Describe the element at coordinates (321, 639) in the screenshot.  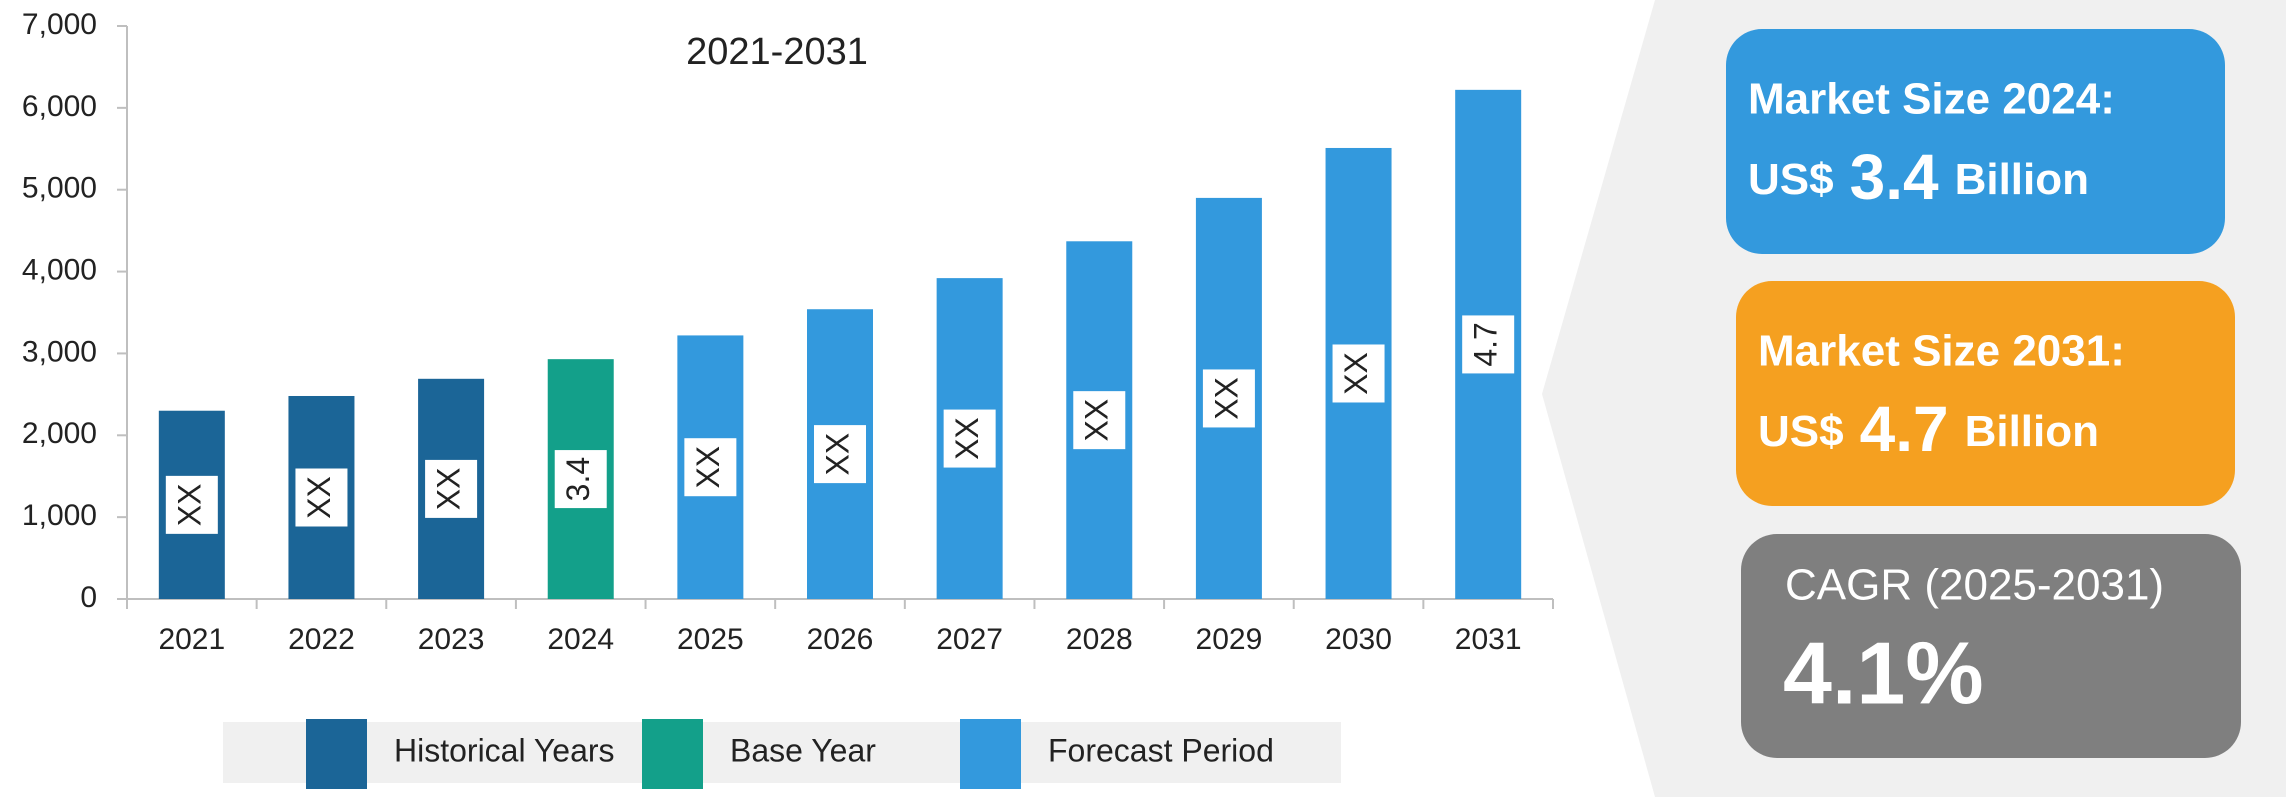
I see `x-tick-label: 2022` at that location.